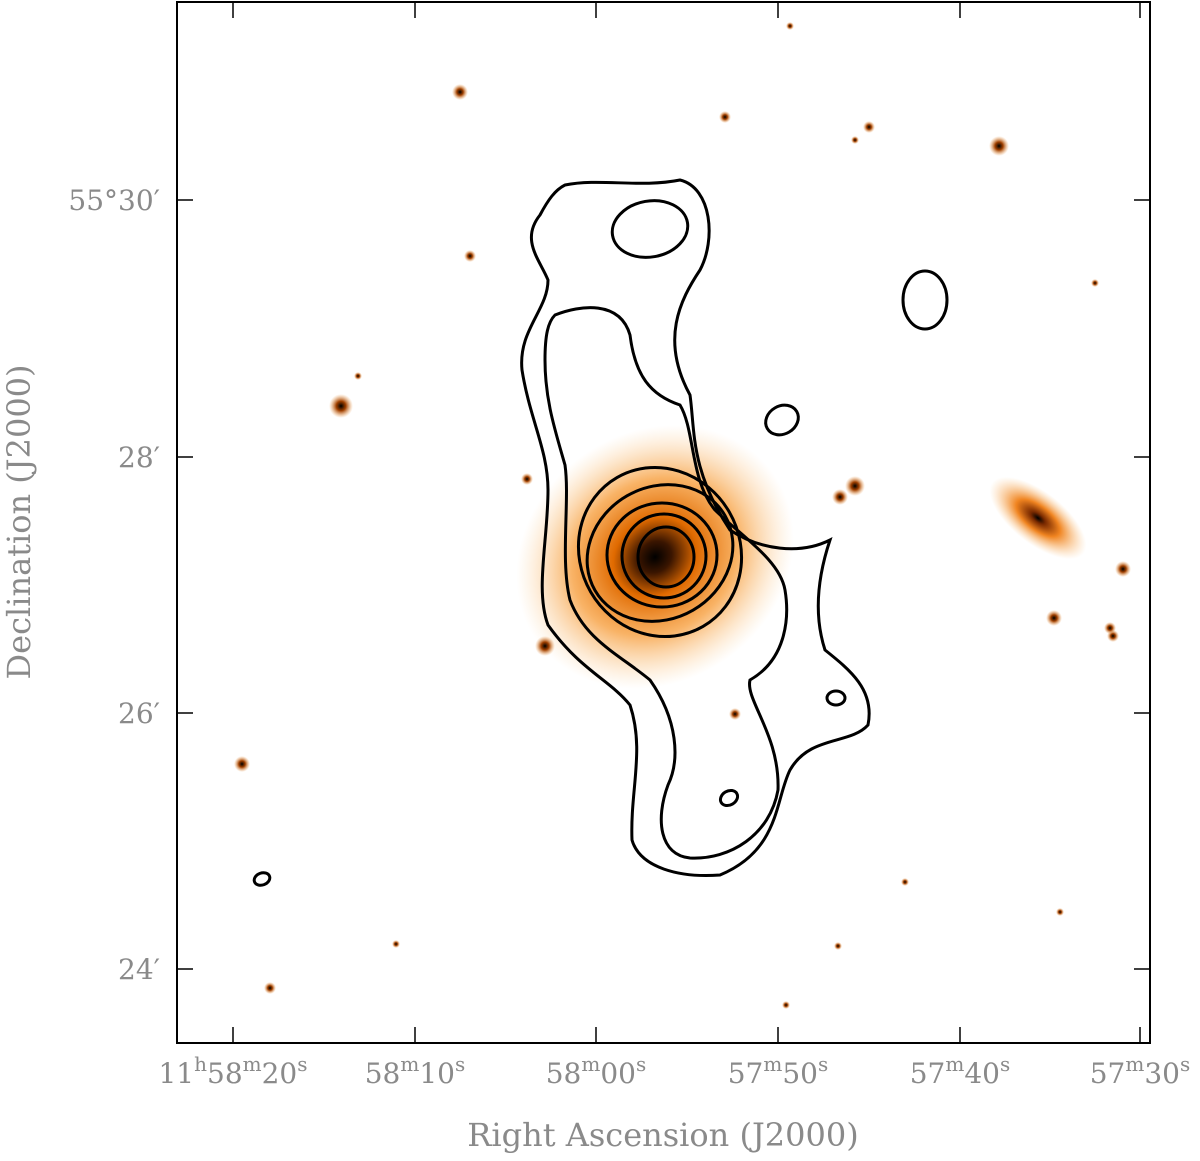 Image resolution: width=1200 pixels, height=1161 pixels. What do you see at coordinates (618, 1073) in the screenshot?
I see `tick-number: 00` at bounding box center [618, 1073].